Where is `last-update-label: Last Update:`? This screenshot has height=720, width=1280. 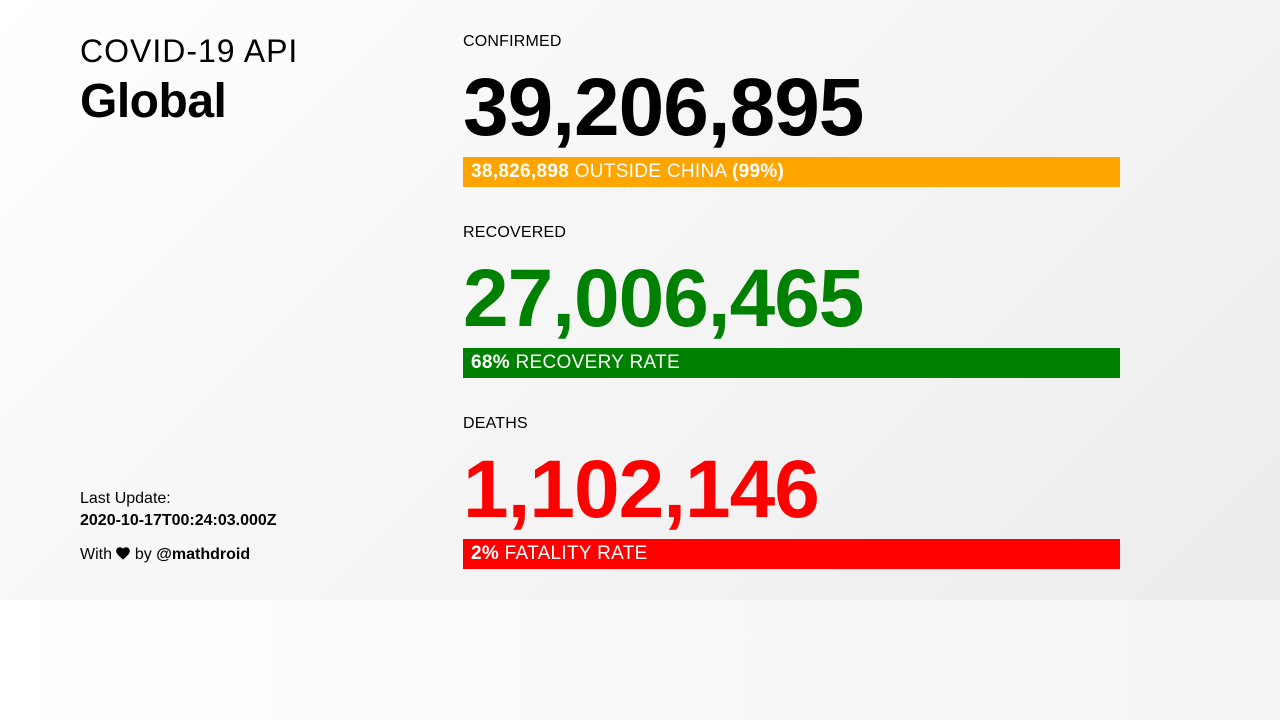 last-update-label: Last Update: is located at coordinates (125, 498).